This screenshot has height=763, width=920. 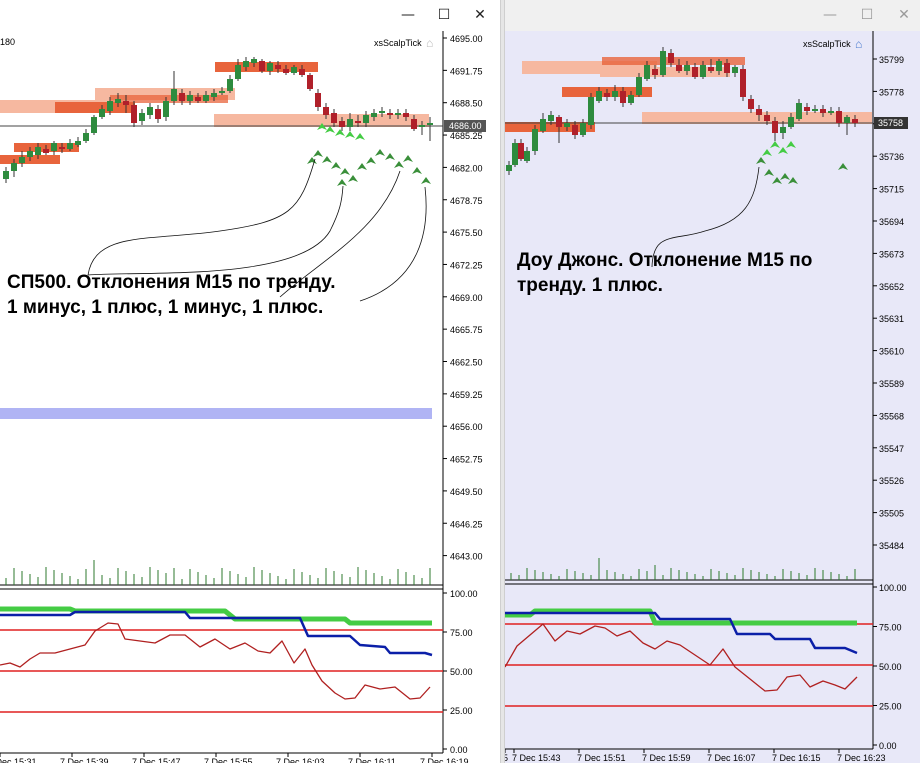 What do you see at coordinates (890, 628) in the screenshot?
I see `right-osc-tick-label: 75.00` at bounding box center [890, 628].